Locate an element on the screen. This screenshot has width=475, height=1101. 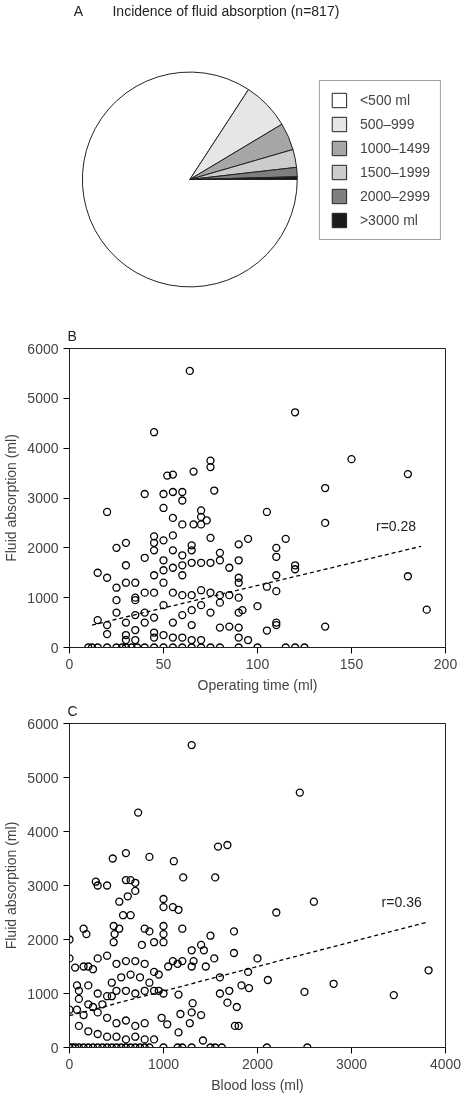
x-axis-title: Operating time (ml) is located at coordinates (257, 684).